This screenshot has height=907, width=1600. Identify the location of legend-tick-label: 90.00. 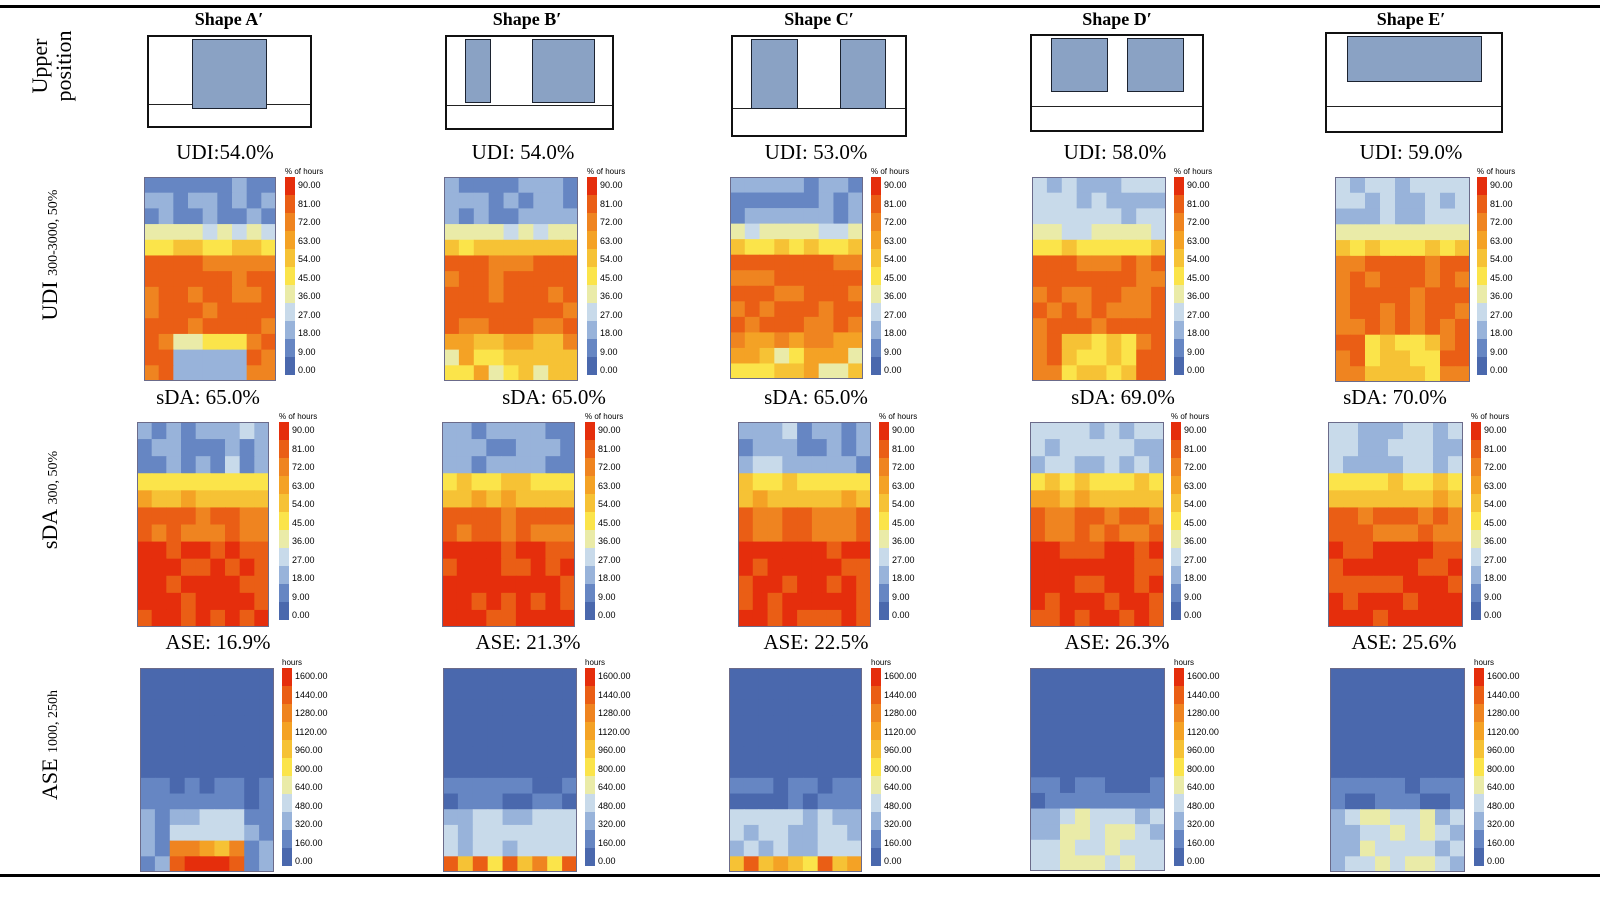
(903, 430).